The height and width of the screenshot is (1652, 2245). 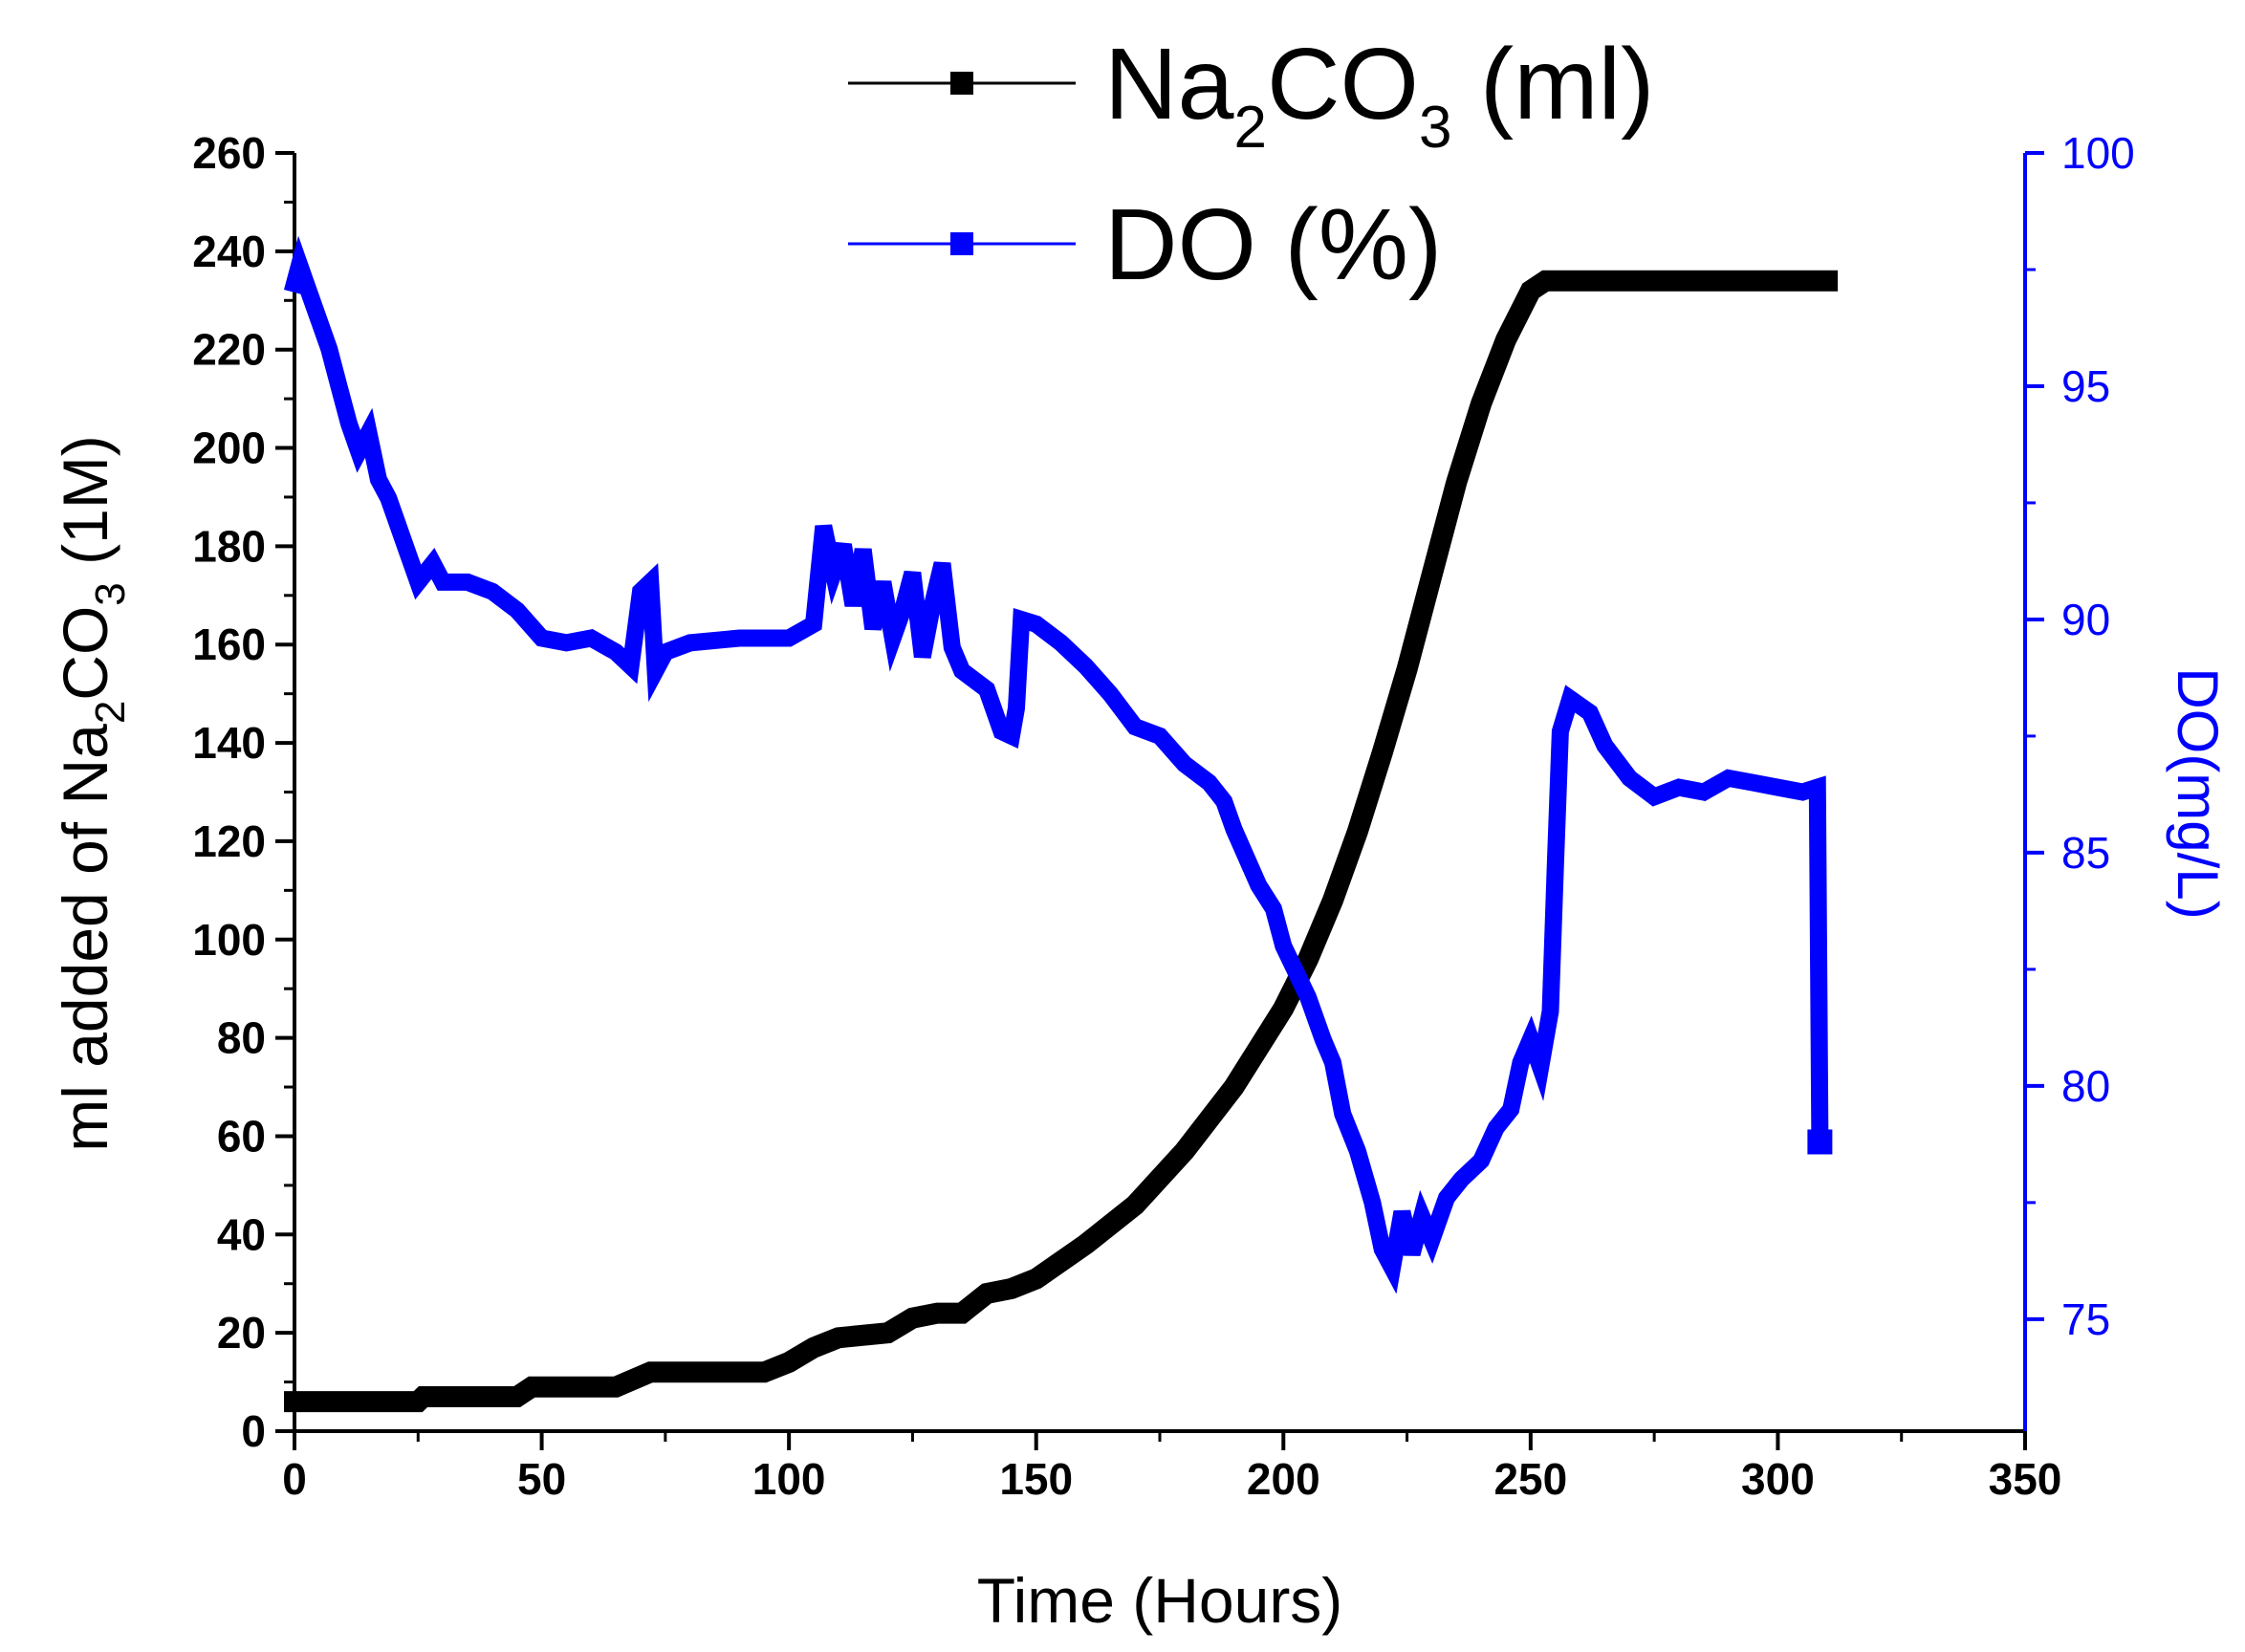 I want to click on legend-marker-do, so click(x=962, y=243).